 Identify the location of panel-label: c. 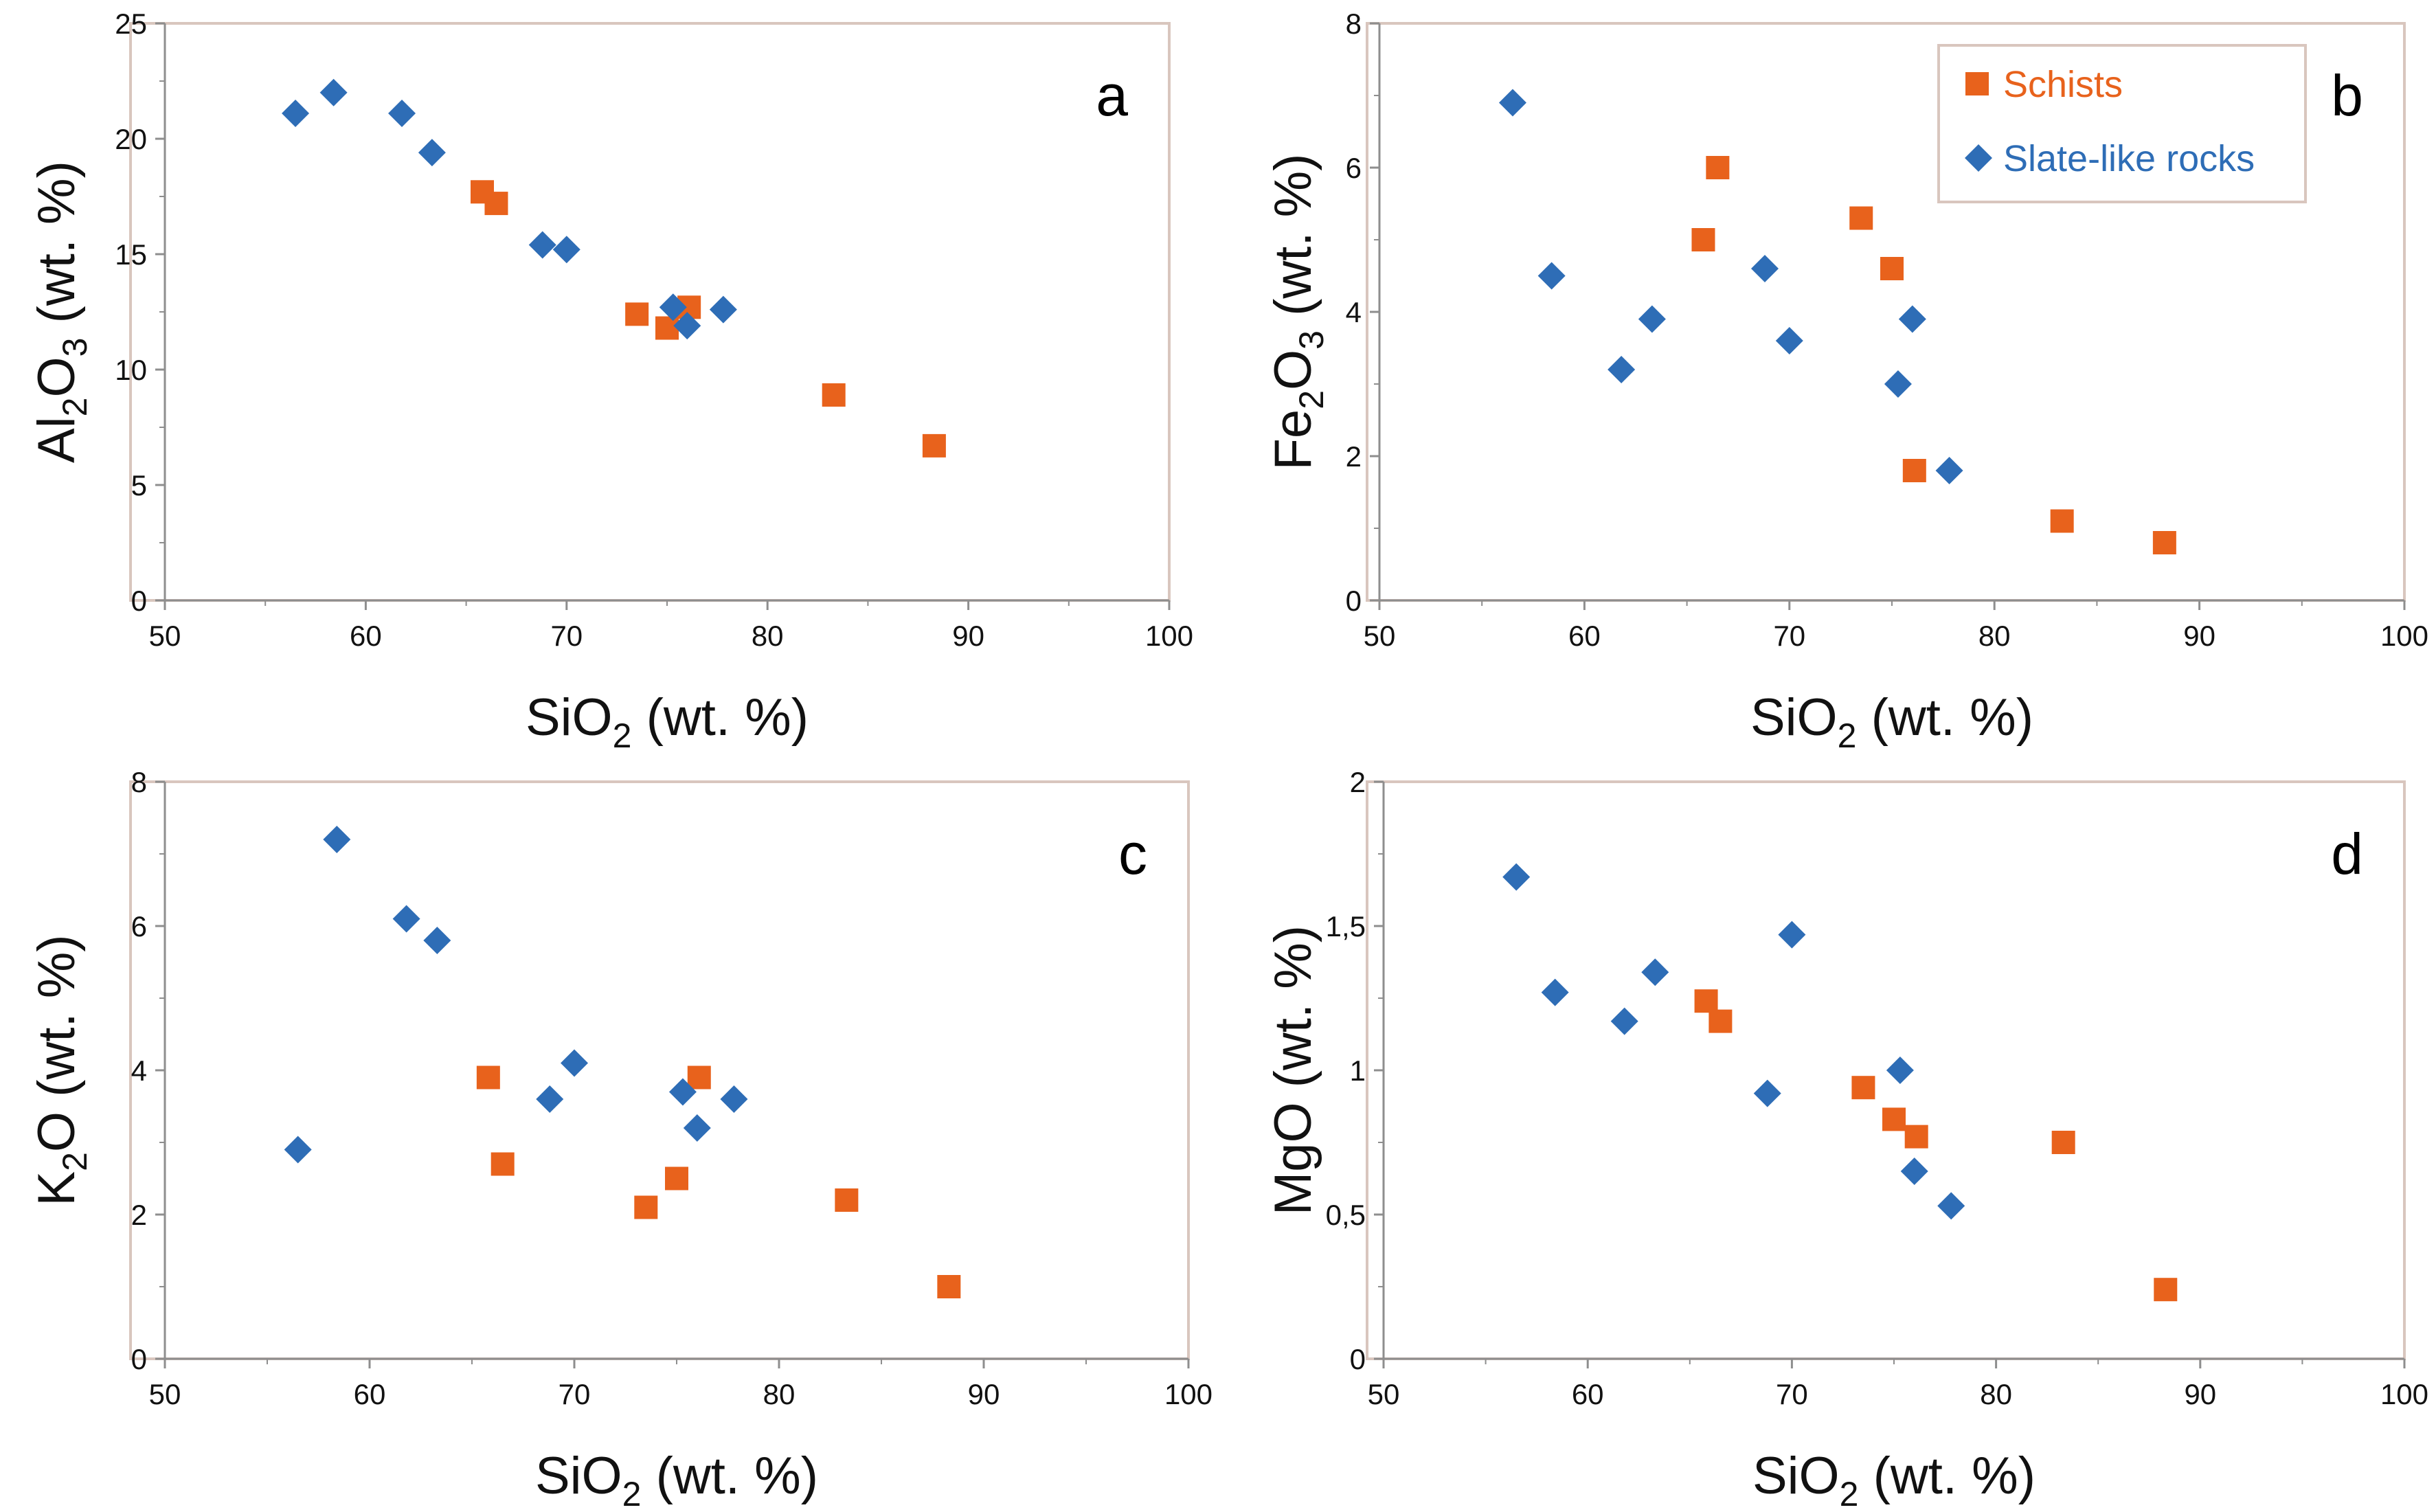
(1132, 854).